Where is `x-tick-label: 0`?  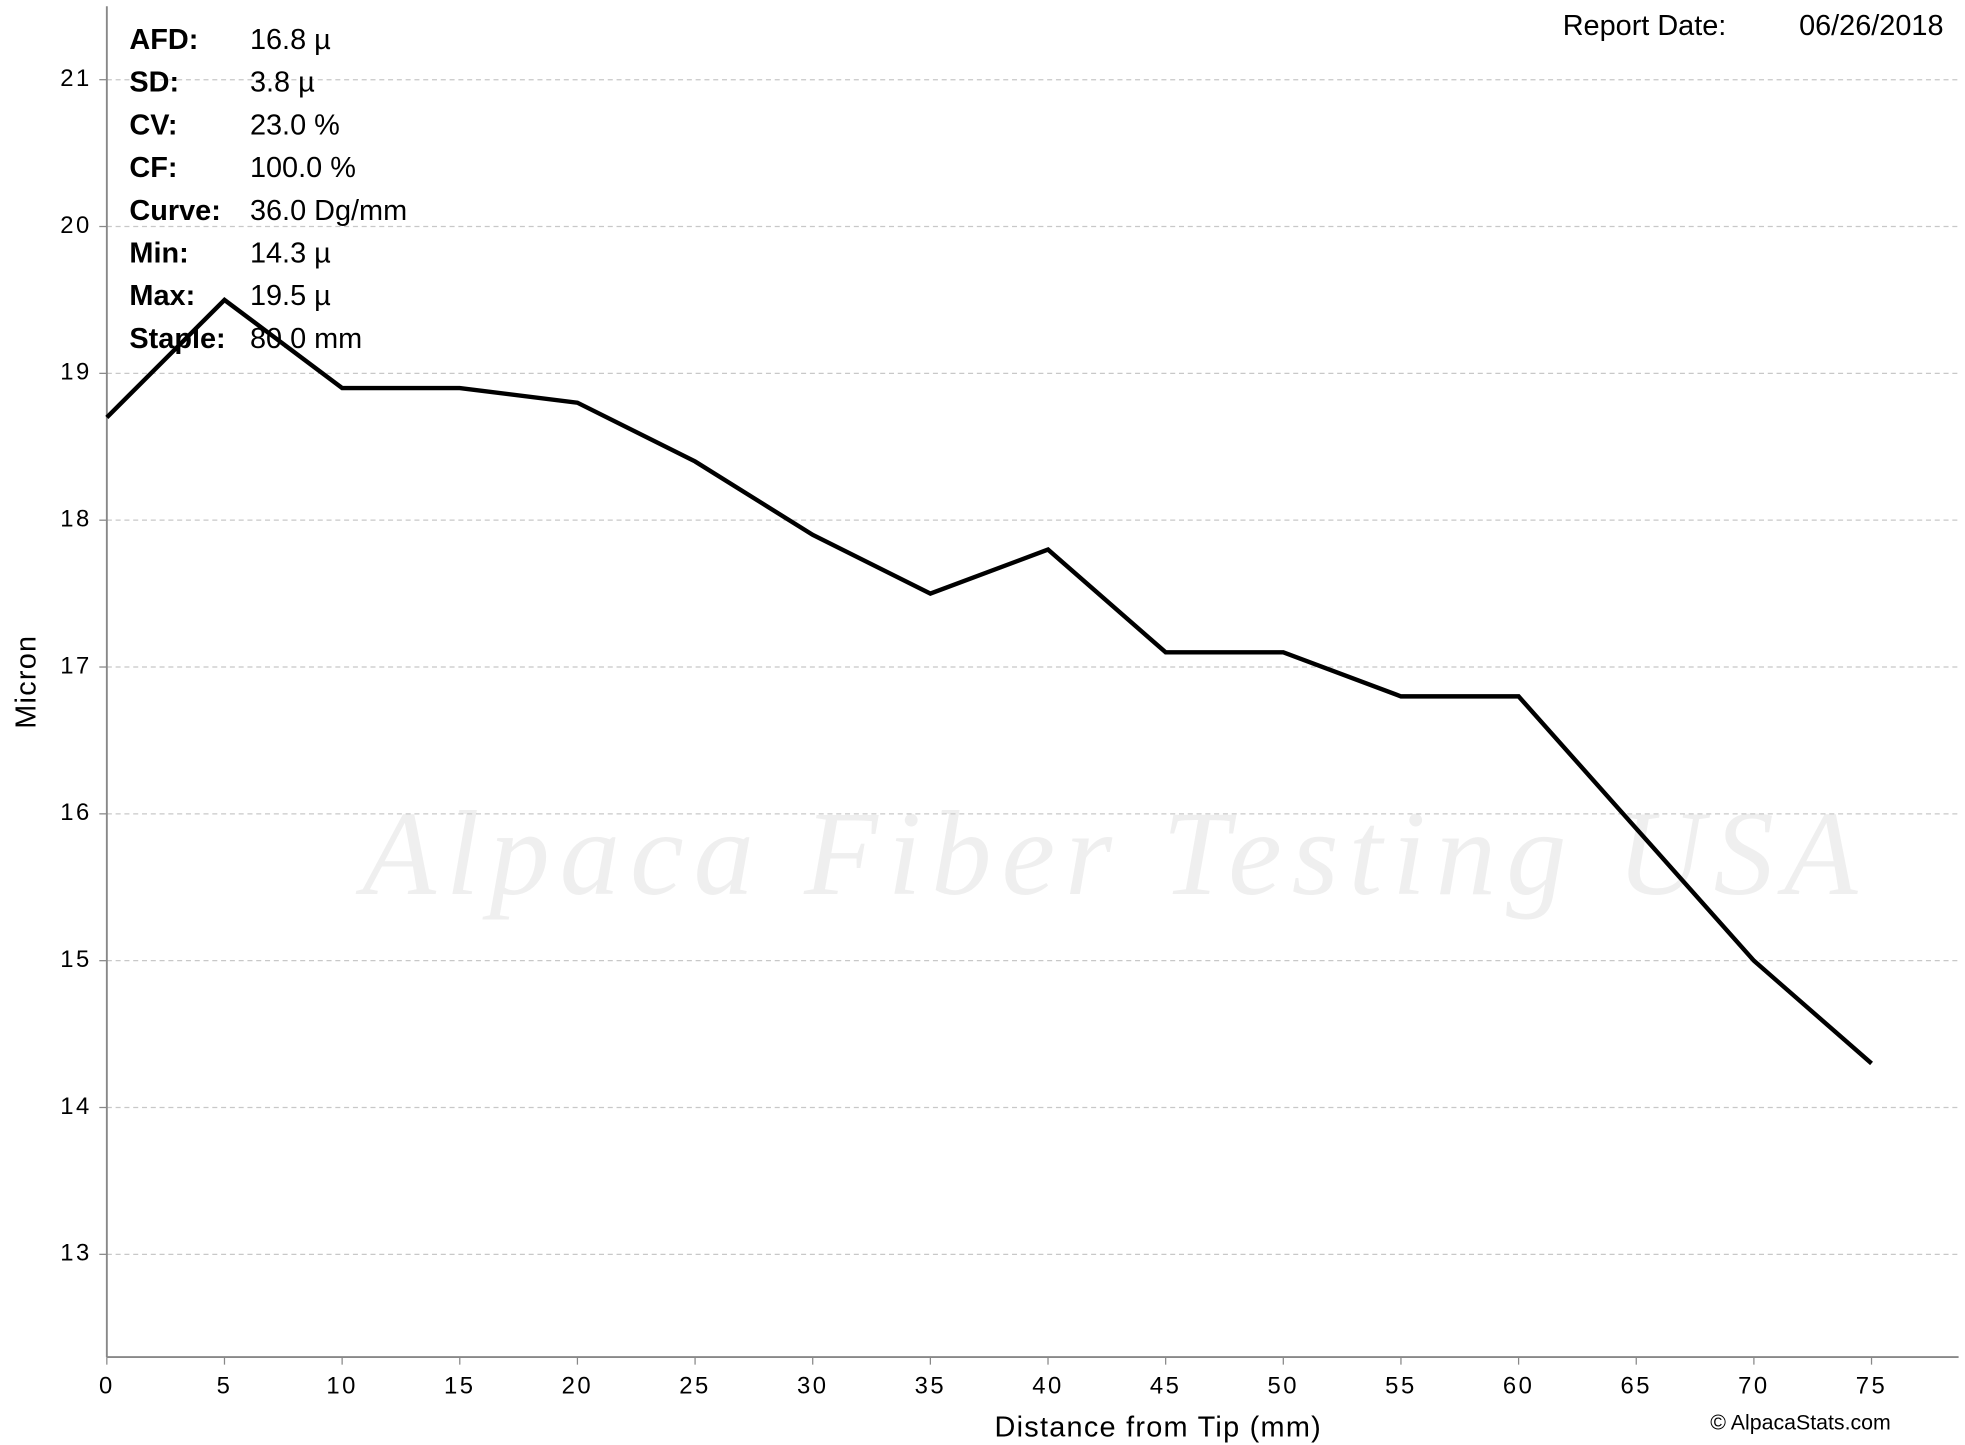 x-tick-label: 0 is located at coordinates (107, 1386).